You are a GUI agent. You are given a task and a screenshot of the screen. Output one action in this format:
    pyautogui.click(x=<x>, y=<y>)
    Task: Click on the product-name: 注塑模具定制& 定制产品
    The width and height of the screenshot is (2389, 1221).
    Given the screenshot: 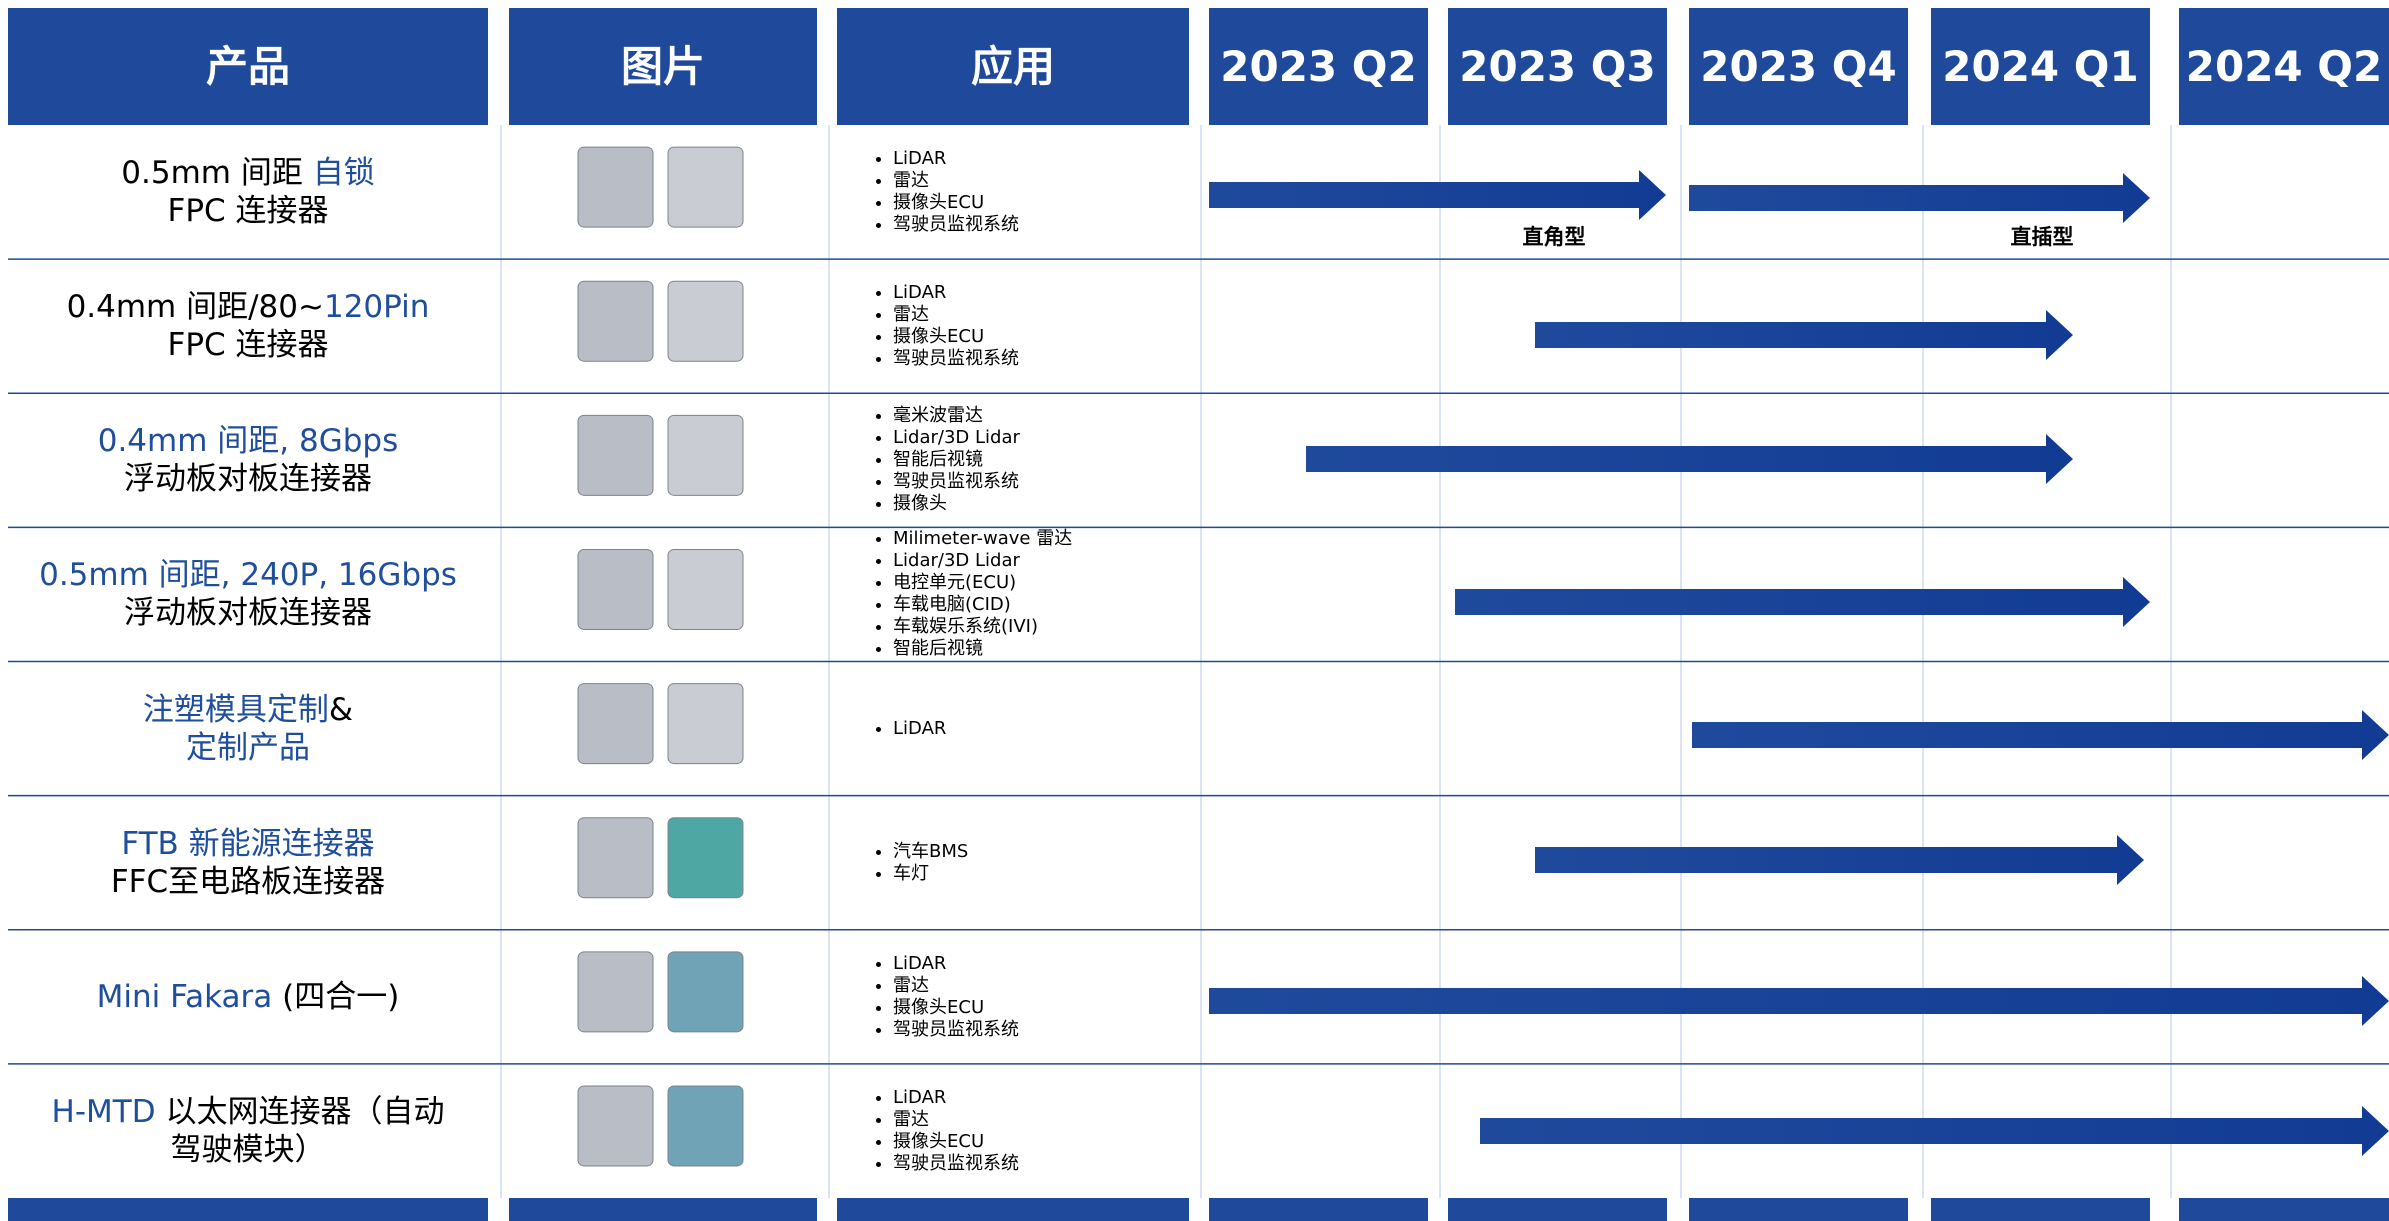 What is the action you would take?
    pyautogui.click(x=248, y=729)
    